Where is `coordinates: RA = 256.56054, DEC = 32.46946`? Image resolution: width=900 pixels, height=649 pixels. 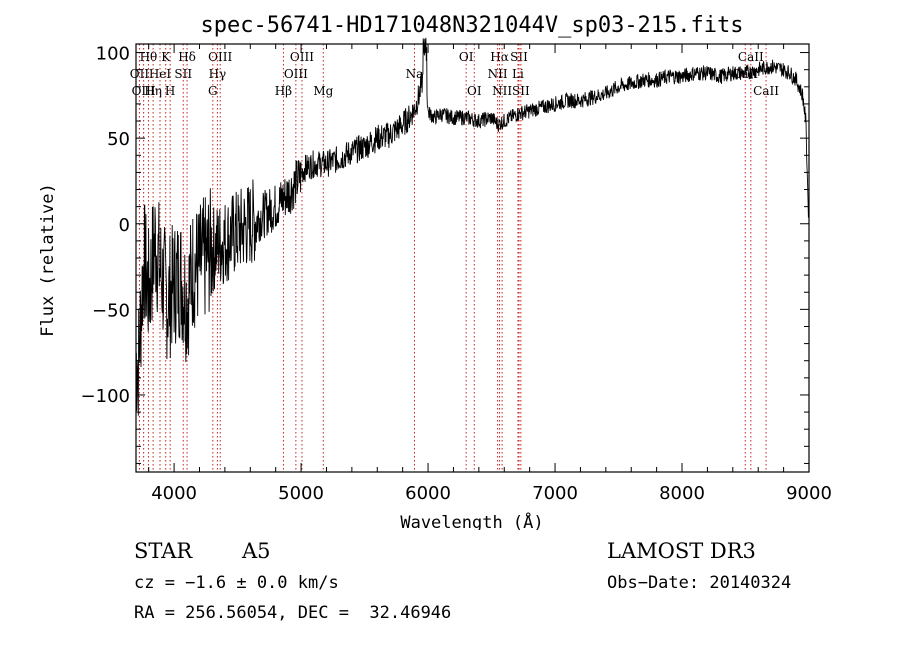
coordinates: RA = 256.56054, DEC = 32.46946 is located at coordinates (293, 613).